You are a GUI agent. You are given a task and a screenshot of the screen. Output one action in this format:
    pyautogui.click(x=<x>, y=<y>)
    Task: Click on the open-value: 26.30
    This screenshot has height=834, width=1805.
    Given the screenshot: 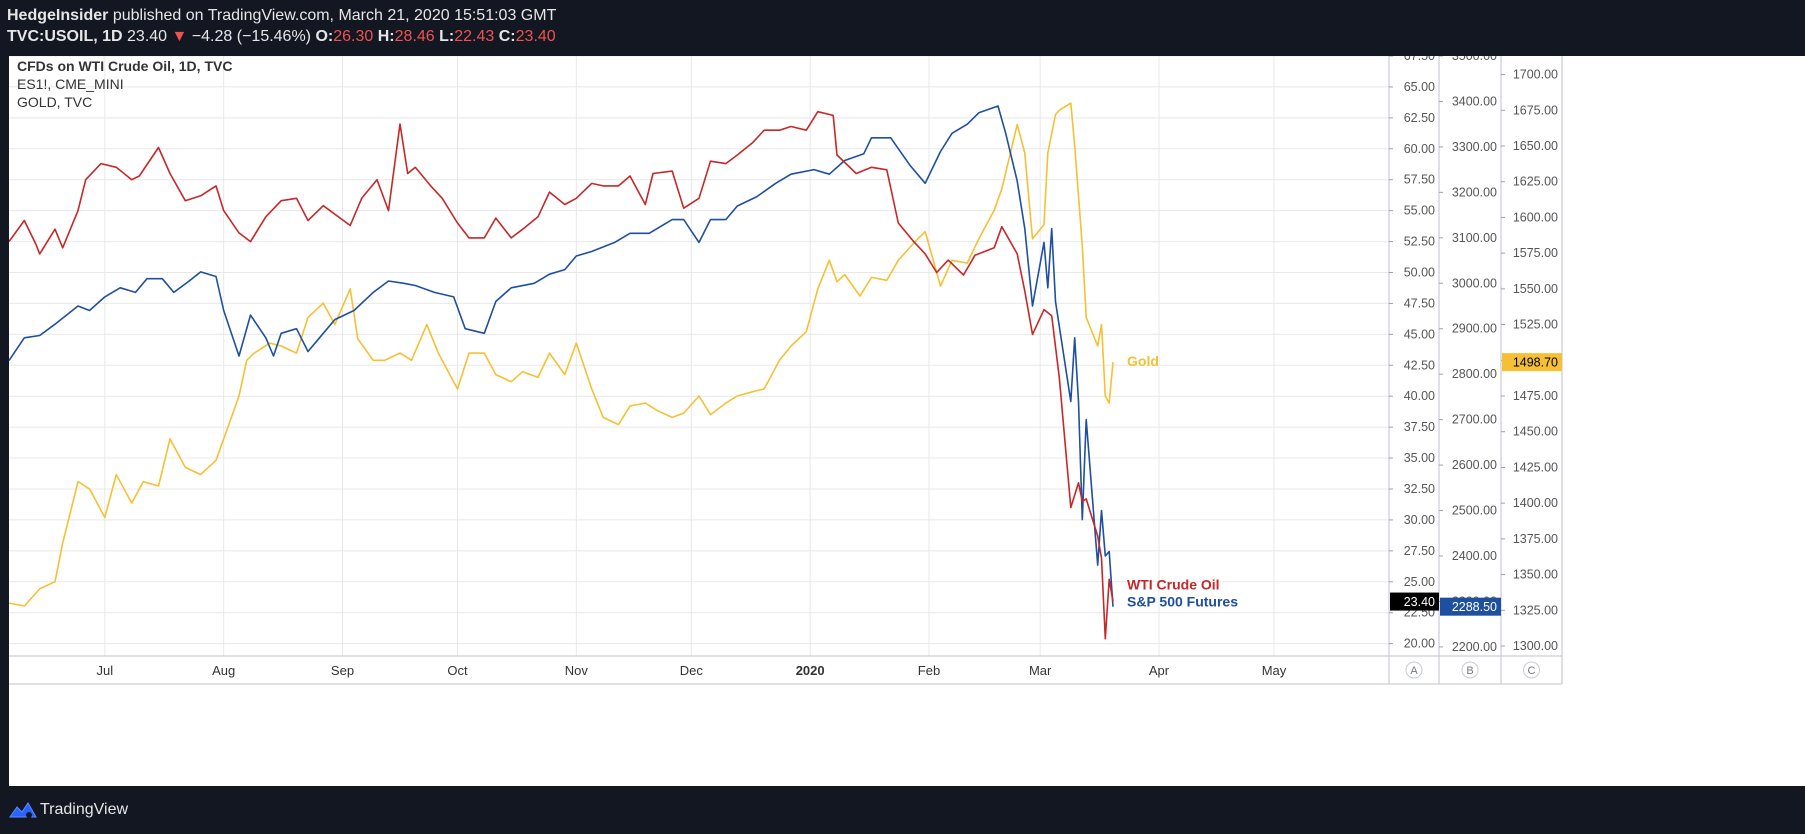 What is the action you would take?
    pyautogui.click(x=353, y=36)
    